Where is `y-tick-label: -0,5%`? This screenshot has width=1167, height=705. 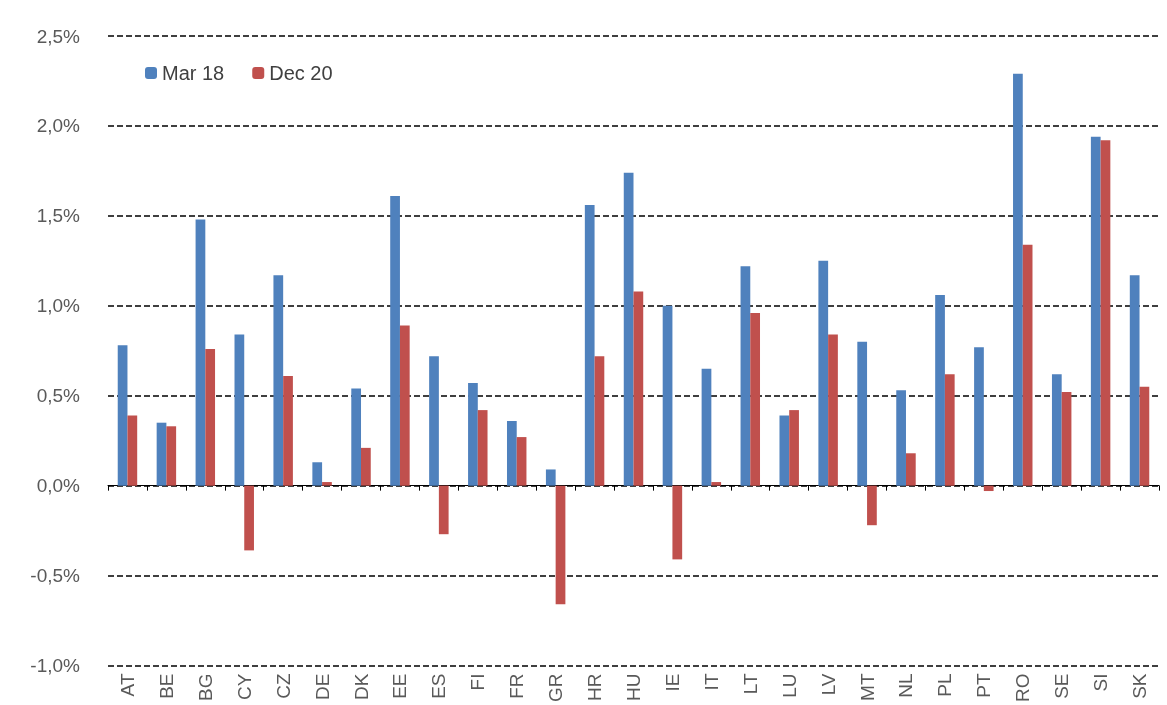 y-tick-label: -0,5% is located at coordinates (55, 576).